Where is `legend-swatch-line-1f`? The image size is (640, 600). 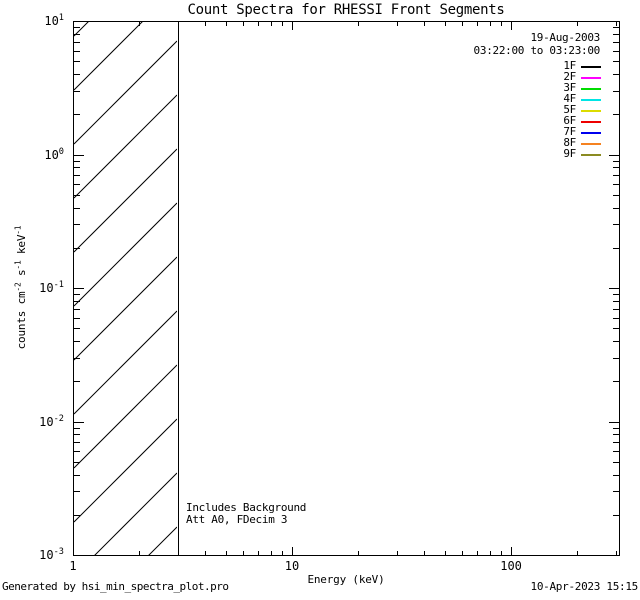 legend-swatch-line-1f is located at coordinates (591, 66).